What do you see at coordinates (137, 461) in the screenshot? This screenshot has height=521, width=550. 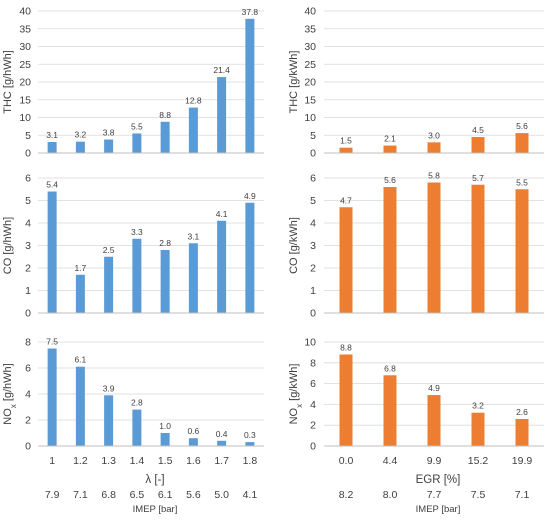 I see `x-tick-label: 1.4` at bounding box center [137, 461].